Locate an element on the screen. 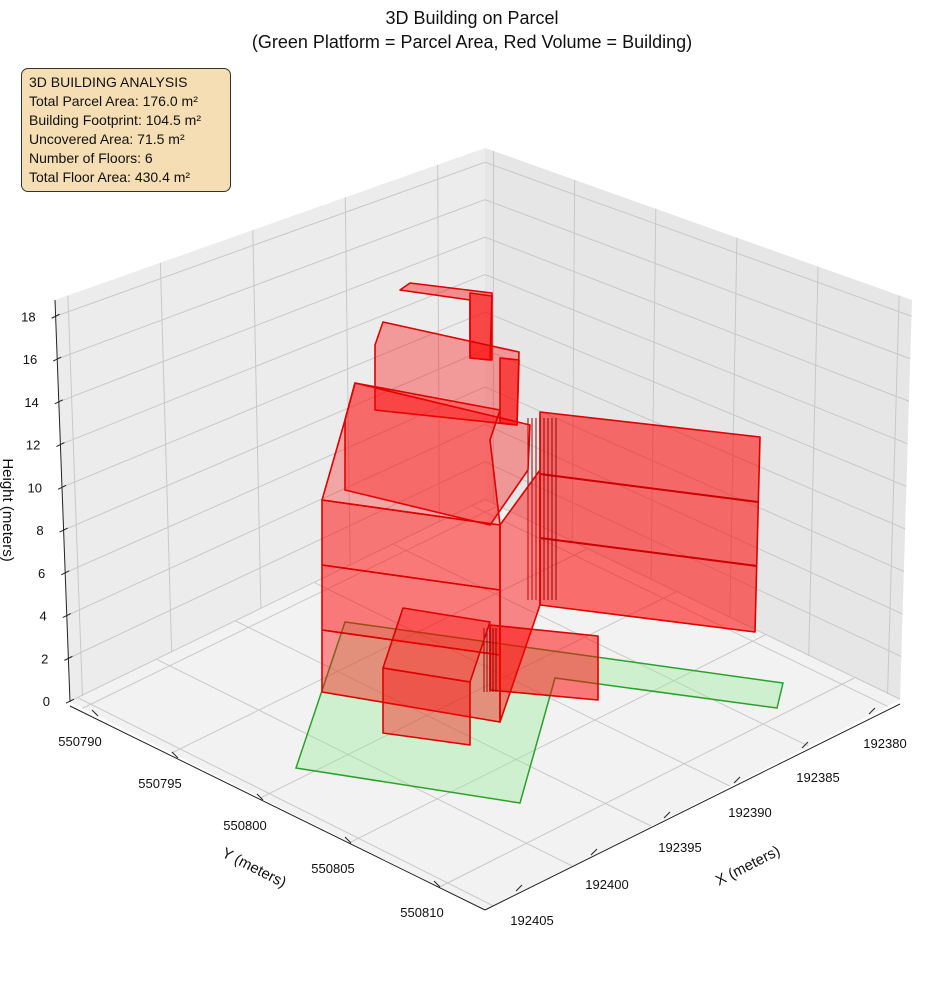 This screenshot has height=992, width=944. z-tick-label: 10 is located at coordinates (35, 487).